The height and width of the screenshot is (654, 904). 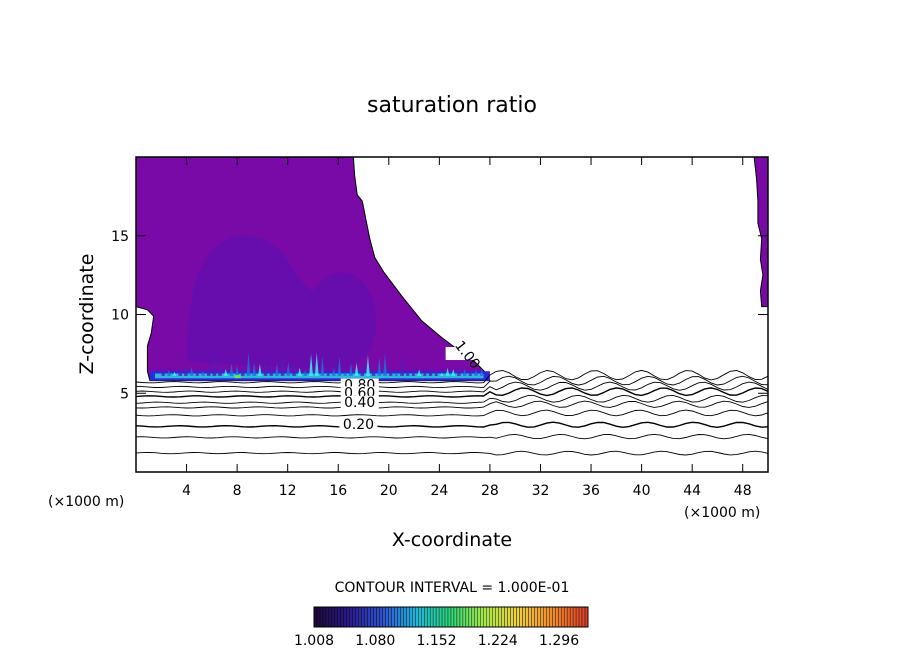 What do you see at coordinates (288, 491) in the screenshot?
I see `x-tick-label: 12` at bounding box center [288, 491].